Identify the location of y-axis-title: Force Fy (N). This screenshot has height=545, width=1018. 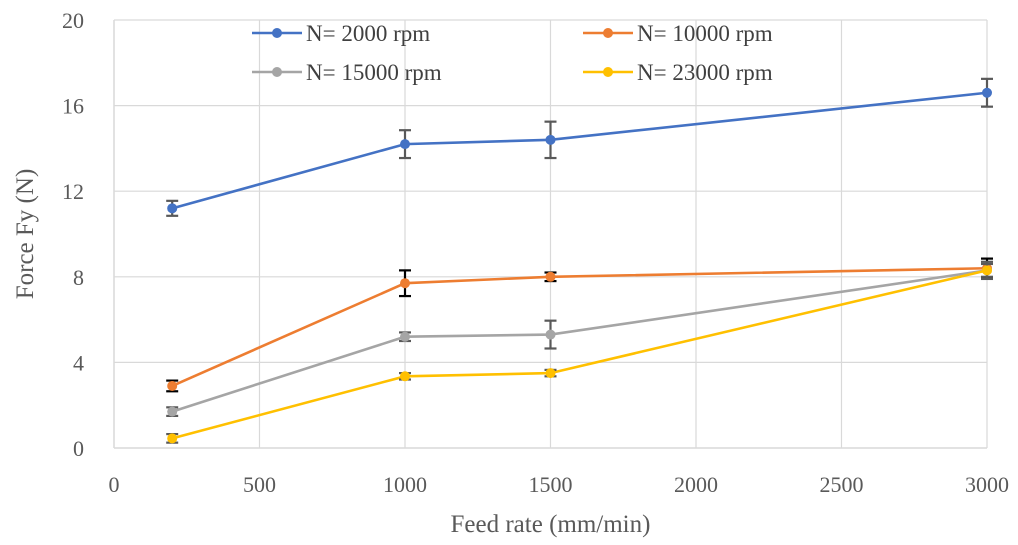
(25, 234).